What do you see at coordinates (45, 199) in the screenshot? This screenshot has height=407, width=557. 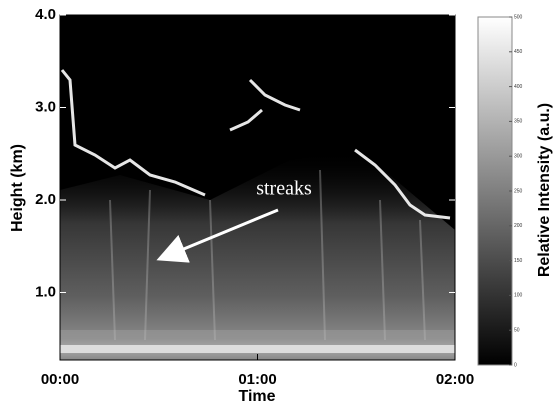 I see `y-tick-label: 2.0` at bounding box center [45, 199].